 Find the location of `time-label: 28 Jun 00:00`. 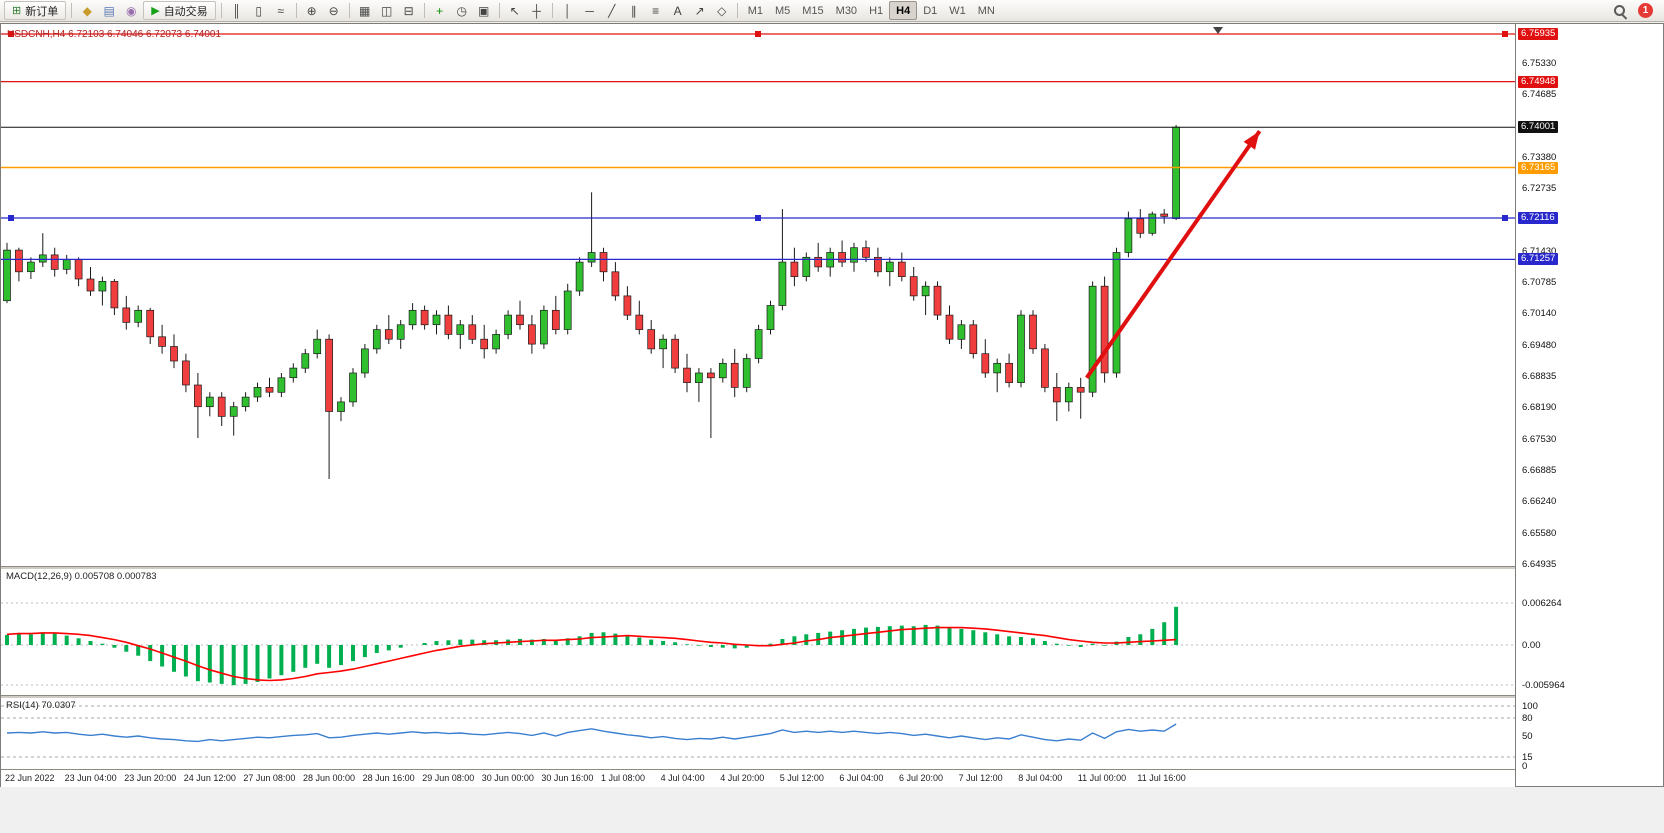

time-label: 28 Jun 00:00 is located at coordinates (329, 778).